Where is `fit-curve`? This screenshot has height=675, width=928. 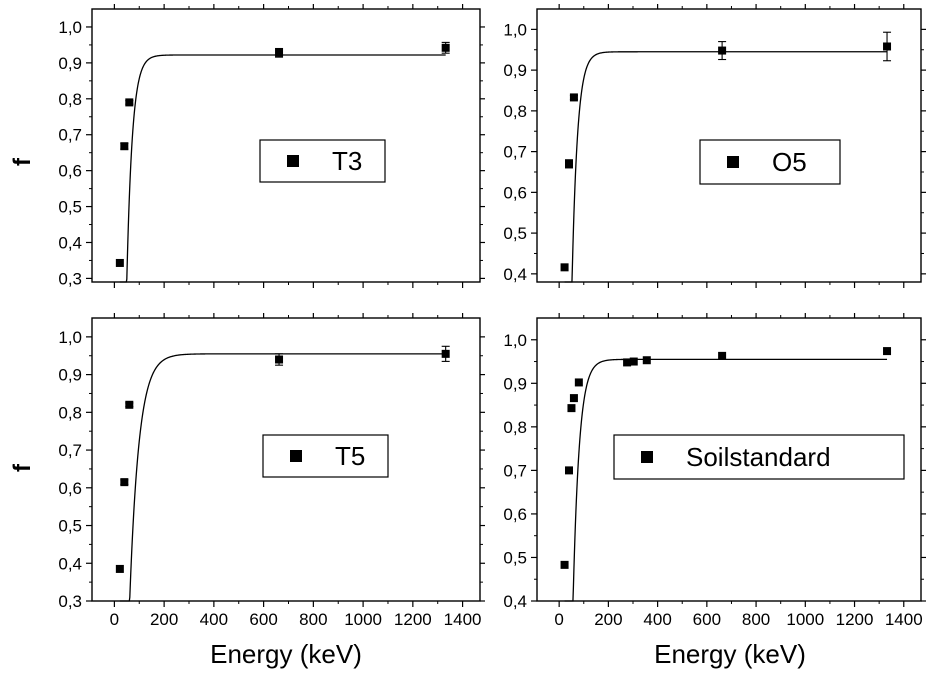
fit-curve is located at coordinates (726, 480).